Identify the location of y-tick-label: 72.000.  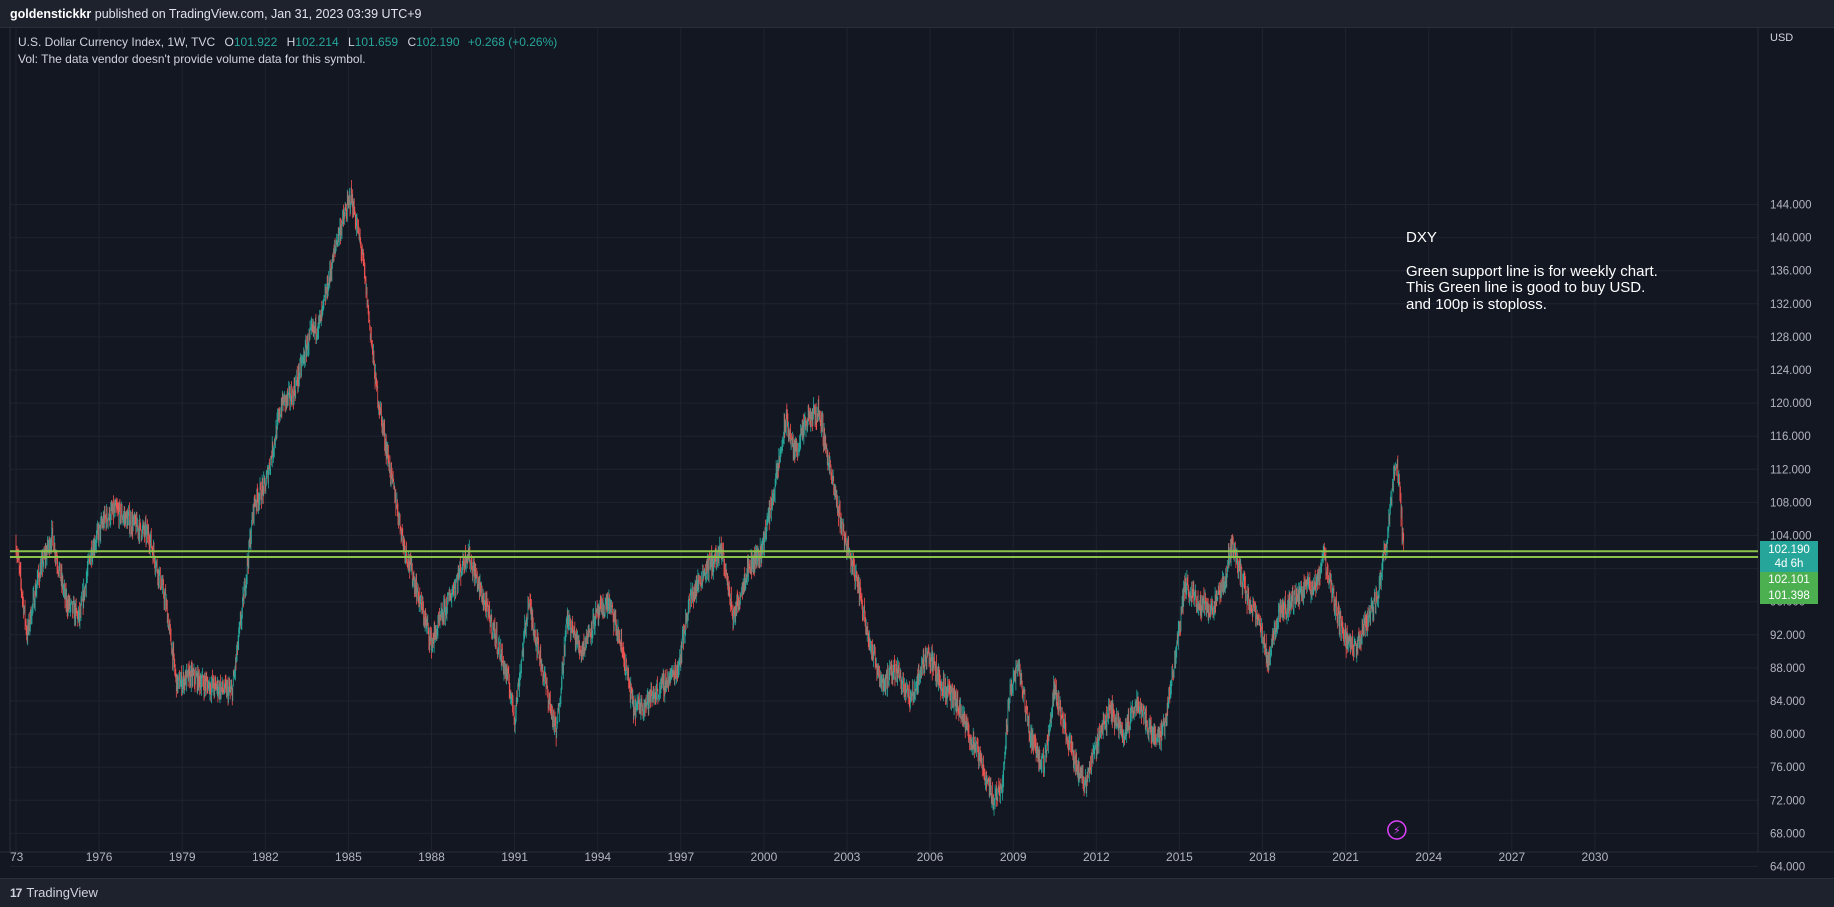
(1787, 801).